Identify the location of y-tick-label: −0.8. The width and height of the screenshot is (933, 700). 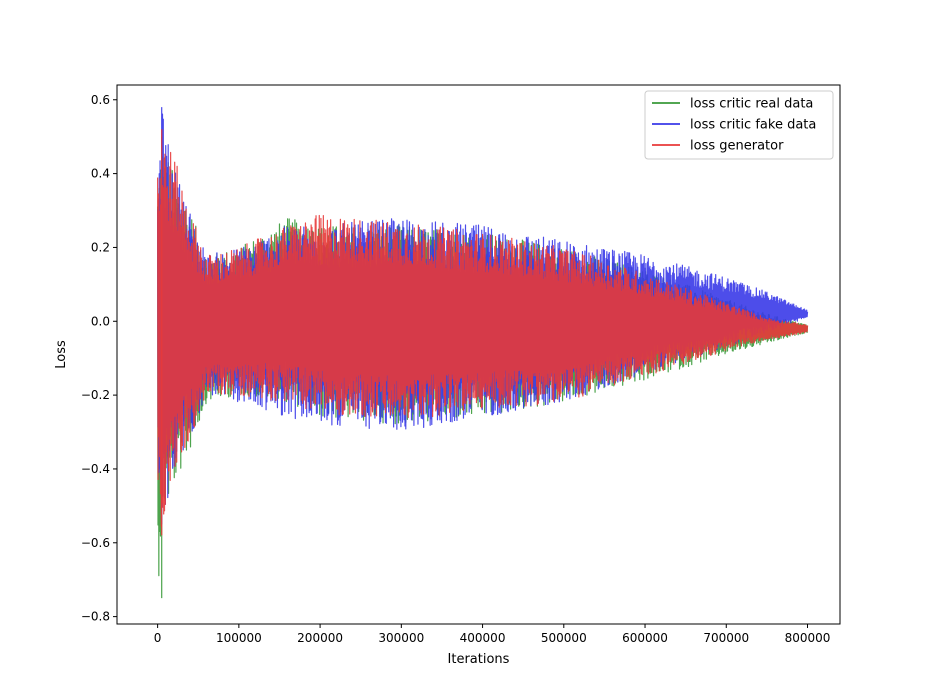
(95, 617).